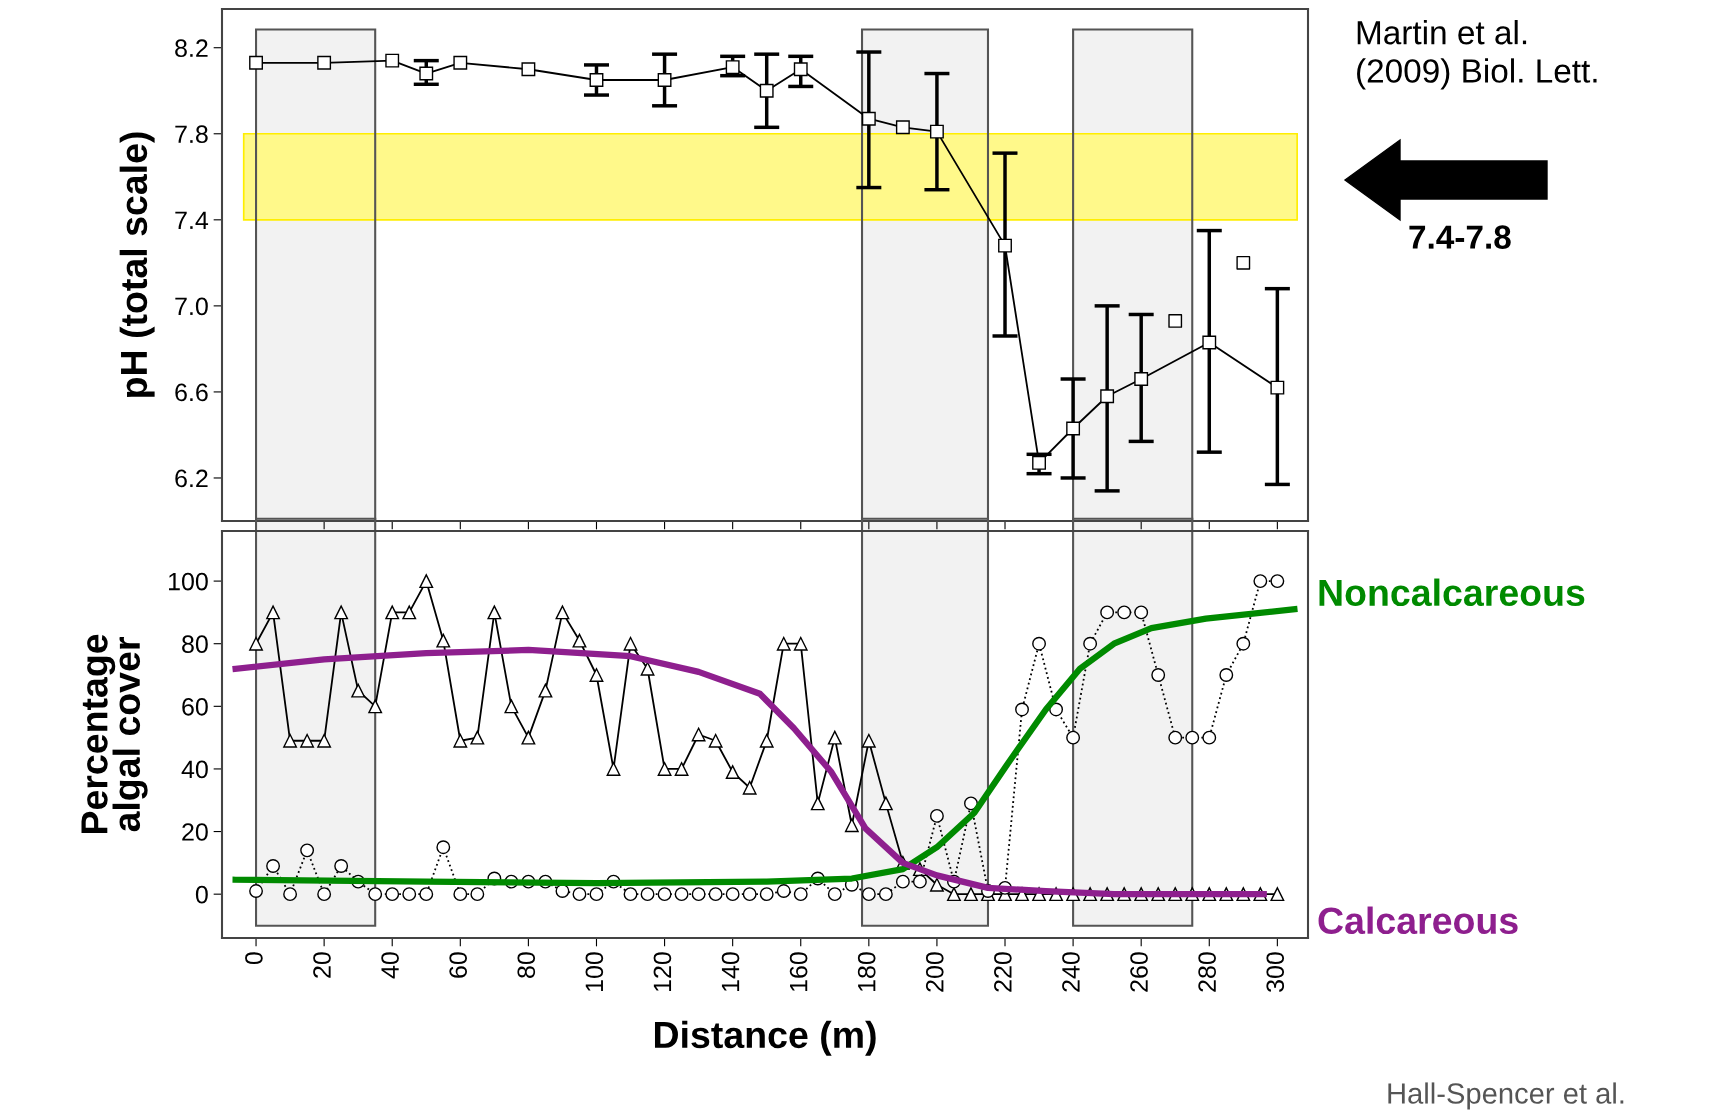 The image size is (1714, 1117). Describe the element at coordinates (765, 1038) in the screenshot. I see `x-axis-title: Distance (m)` at that location.